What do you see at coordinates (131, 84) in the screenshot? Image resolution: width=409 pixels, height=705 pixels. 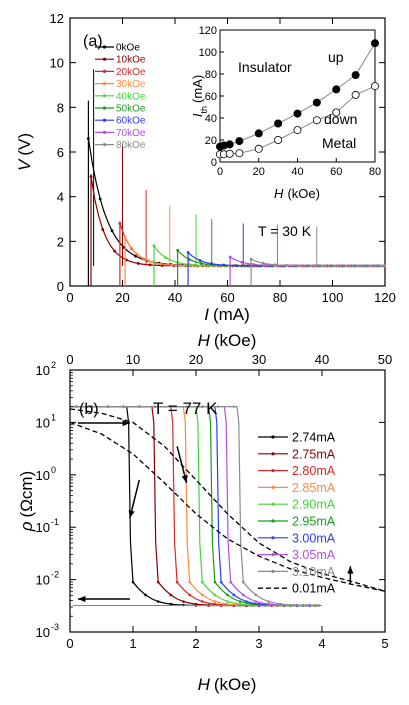 I see `panel-a-legend-label: 30kOe` at bounding box center [131, 84].